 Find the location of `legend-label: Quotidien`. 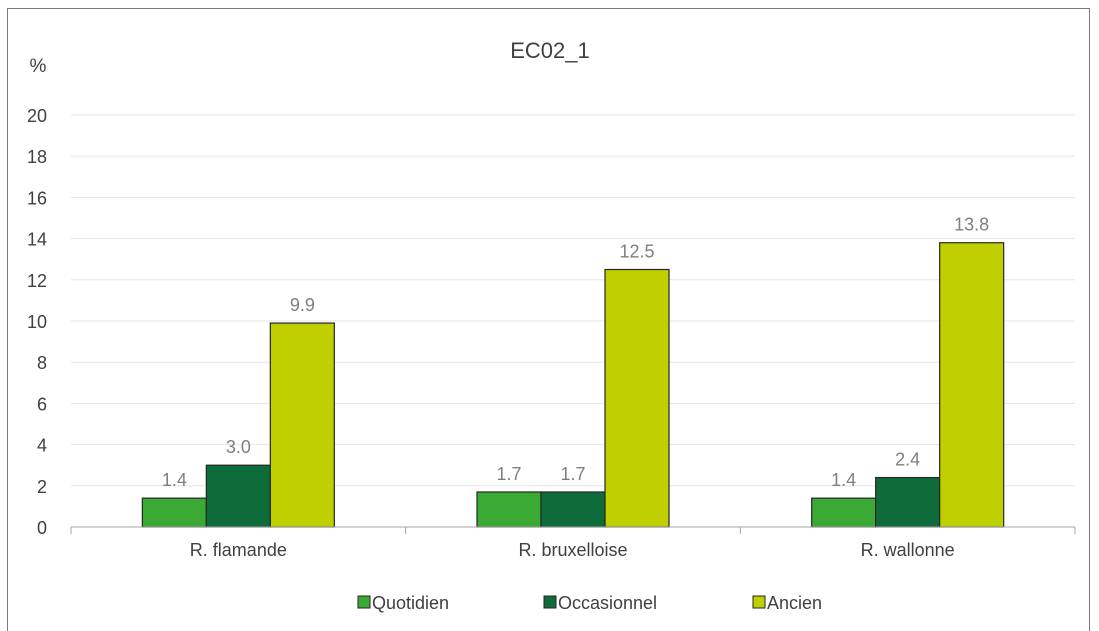

legend-label: Quotidien is located at coordinates (410, 603).